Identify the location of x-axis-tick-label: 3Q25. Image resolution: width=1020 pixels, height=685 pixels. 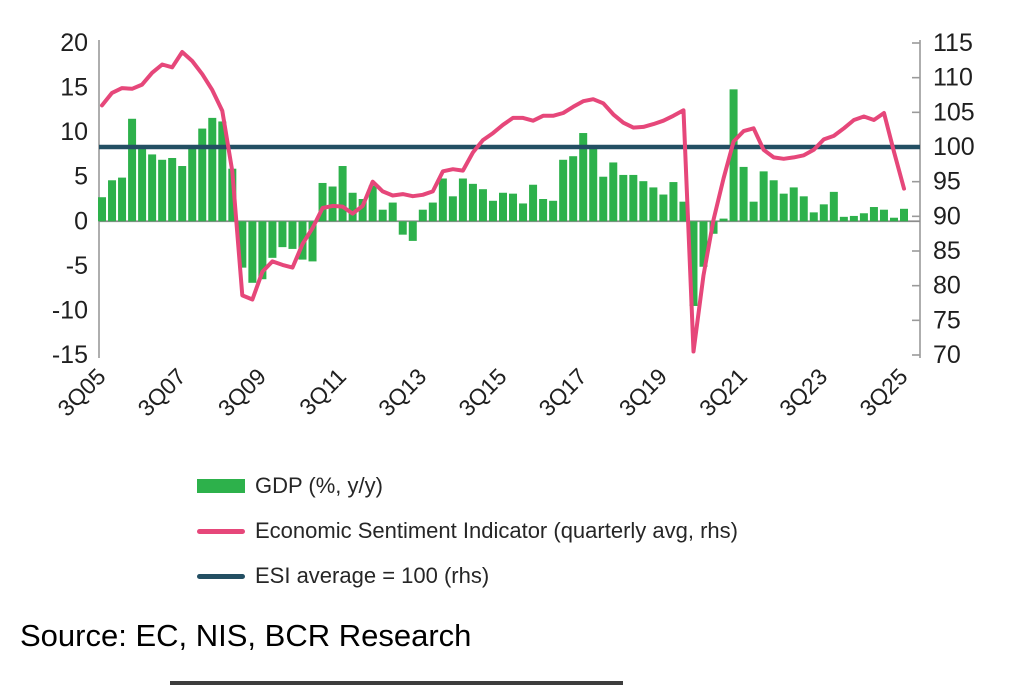
(883, 392).